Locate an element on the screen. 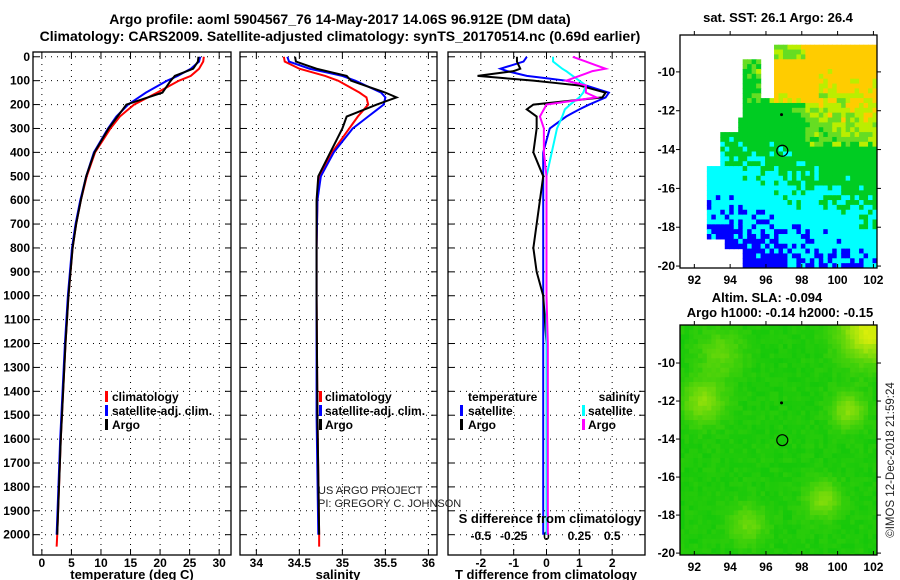 This screenshot has height=580, width=900. imos-timestamp: ©IMOS 12-Dec-2018 21:59:24 is located at coordinates (891, 460).